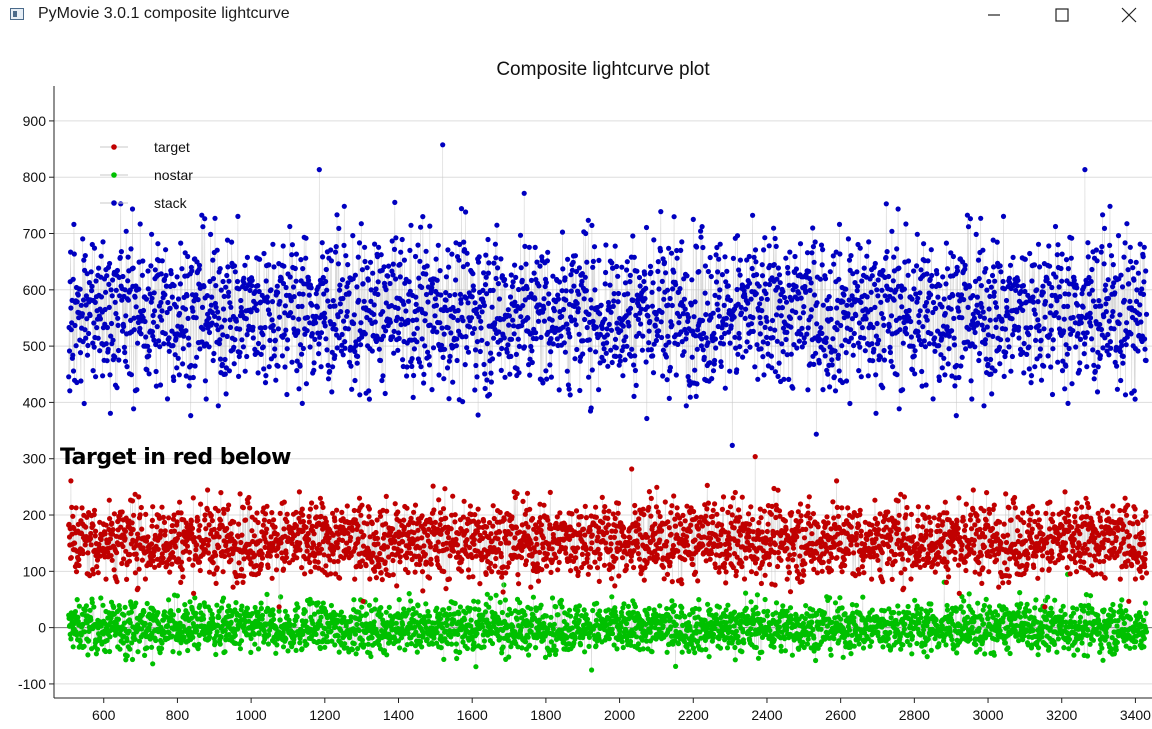  Describe the element at coordinates (1129, 15) in the screenshot. I see `close-button` at that location.